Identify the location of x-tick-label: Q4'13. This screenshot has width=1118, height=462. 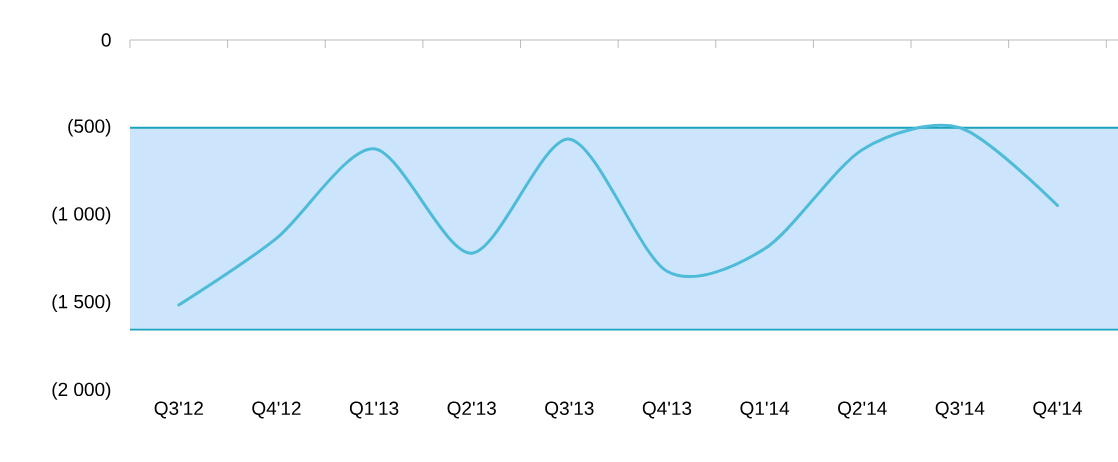
(667, 410).